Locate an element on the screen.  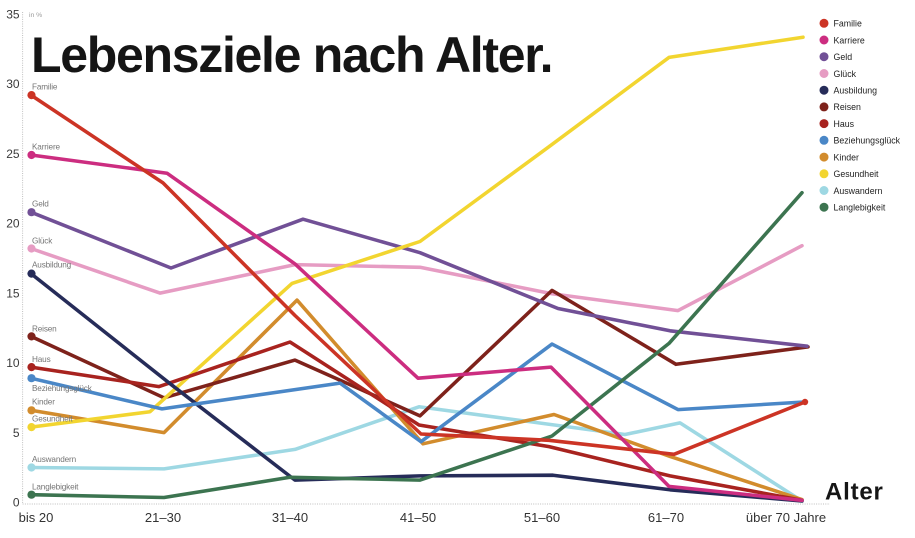
svg-text: 61–70 is located at coordinates (666, 517).